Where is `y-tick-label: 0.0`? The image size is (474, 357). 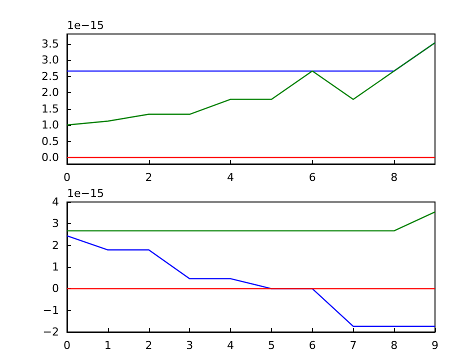 y-tick-label: 0.0 is located at coordinates (50, 157).